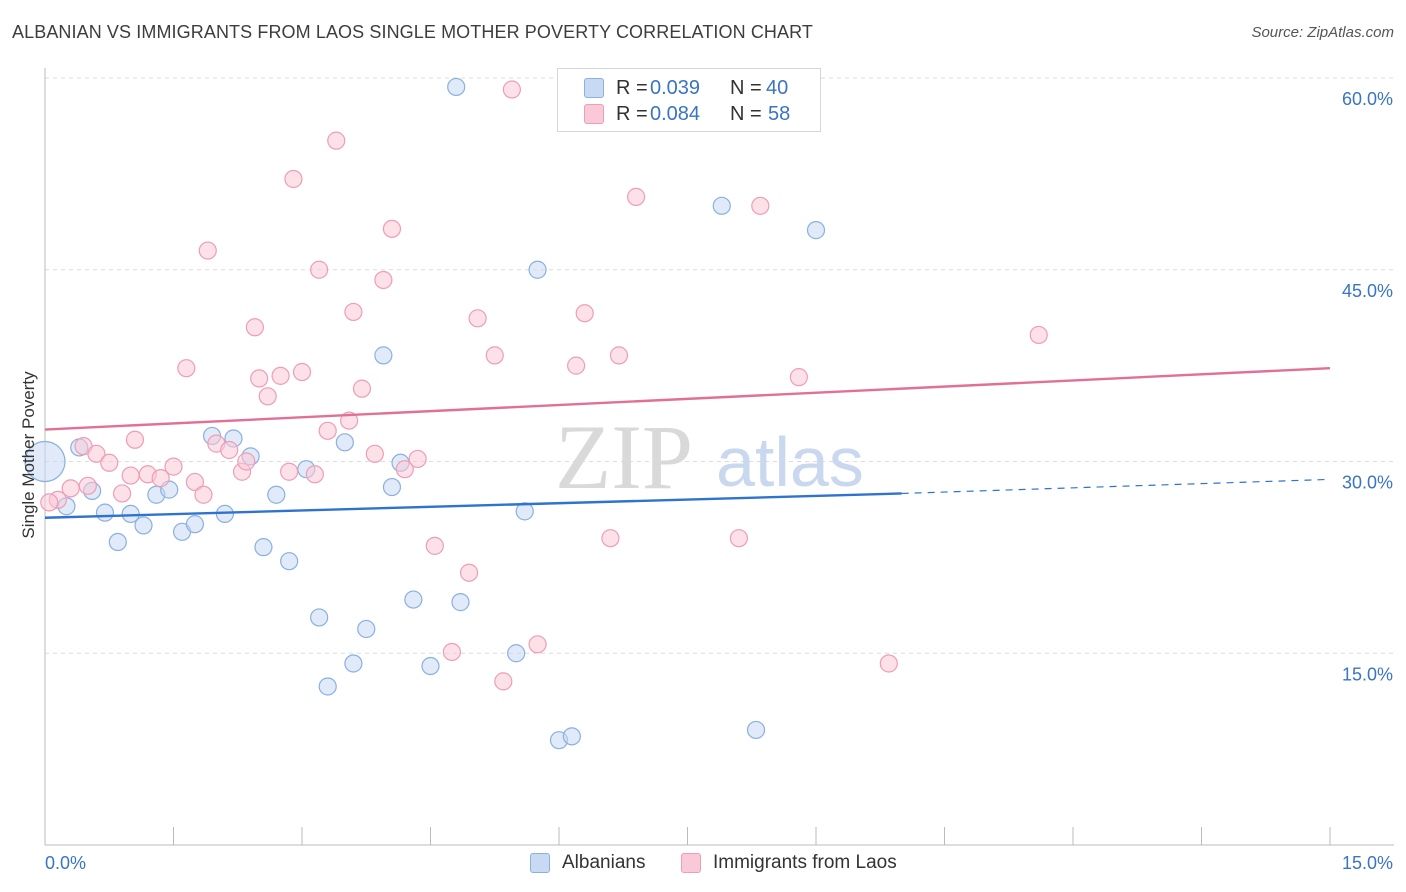 This screenshot has width=1406, height=892. What do you see at coordinates (779, 114) in the screenshot?
I see `n-value-laos: 58` at bounding box center [779, 114].